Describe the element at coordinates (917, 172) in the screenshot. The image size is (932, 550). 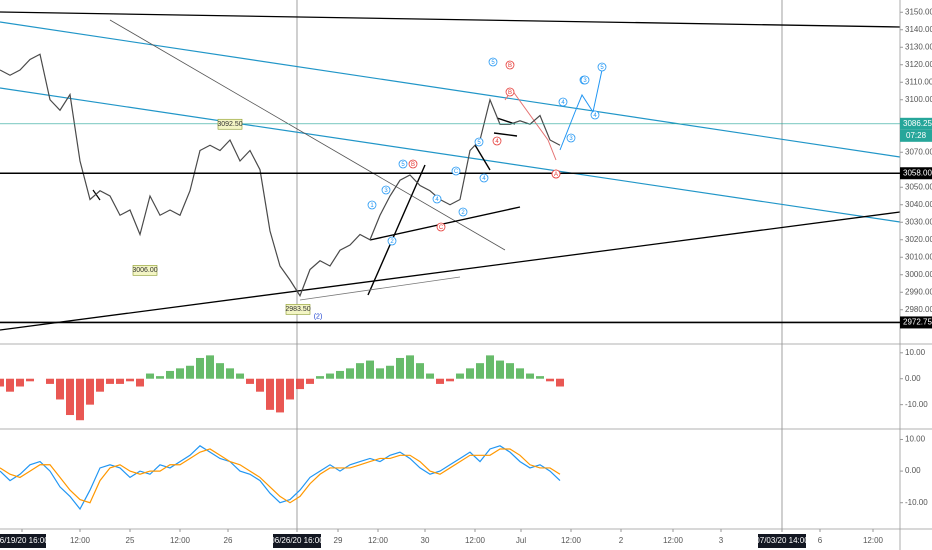
I see `price-tag-label: 3058.00` at that location.